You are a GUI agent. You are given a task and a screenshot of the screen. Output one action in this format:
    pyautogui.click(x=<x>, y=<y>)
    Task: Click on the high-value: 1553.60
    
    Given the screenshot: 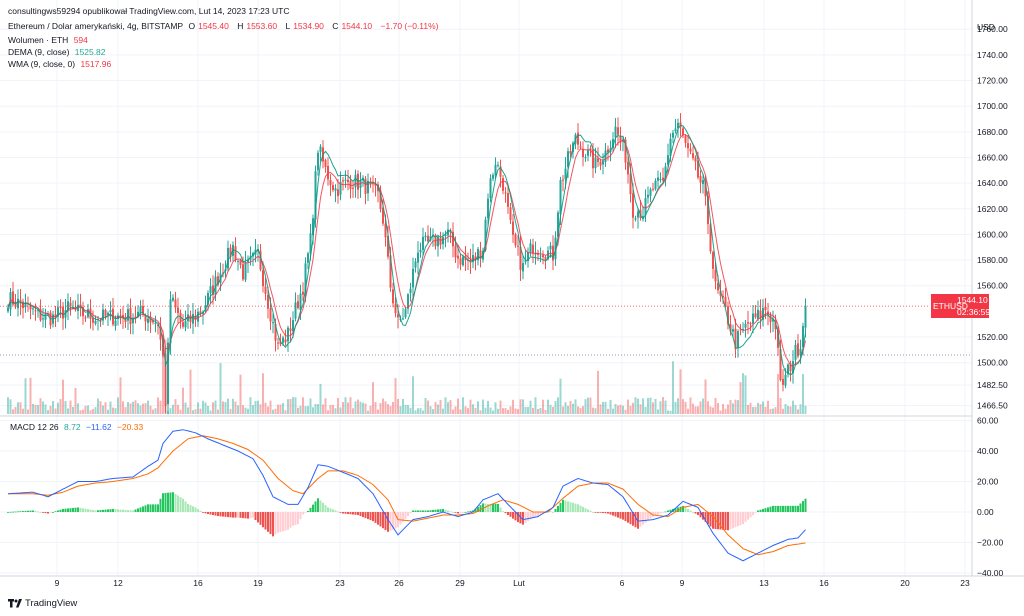 What is the action you would take?
    pyautogui.click(x=262, y=26)
    